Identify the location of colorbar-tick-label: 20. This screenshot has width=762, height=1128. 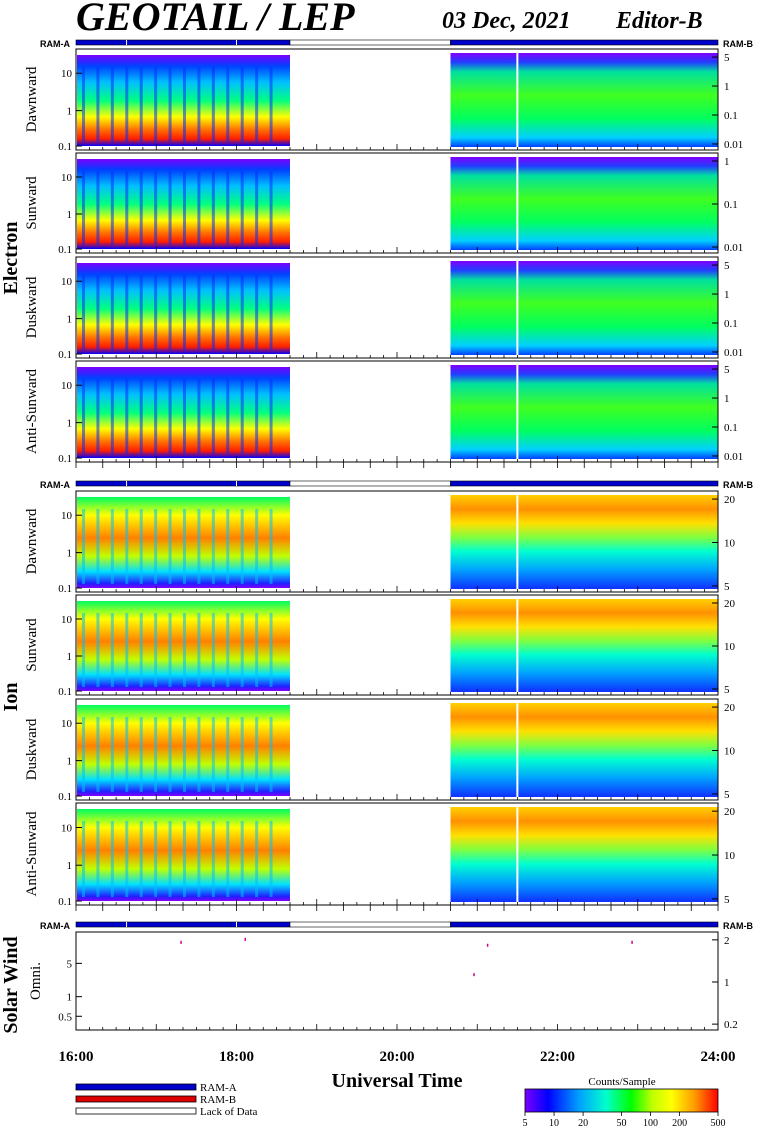
(583, 1123).